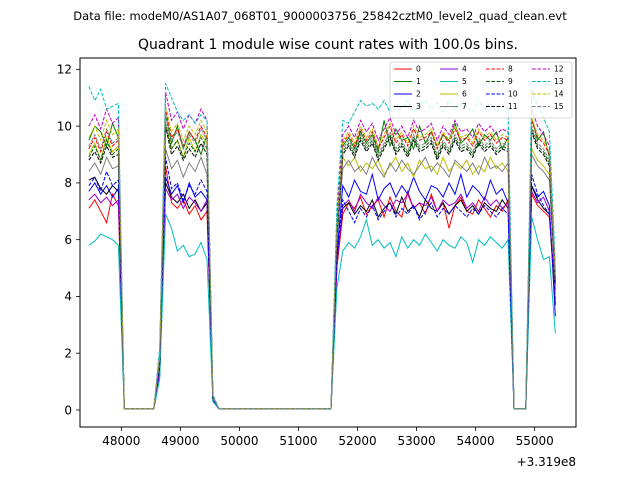 The image size is (640, 480). I want to click on legend-label-1: 1, so click(418, 81).